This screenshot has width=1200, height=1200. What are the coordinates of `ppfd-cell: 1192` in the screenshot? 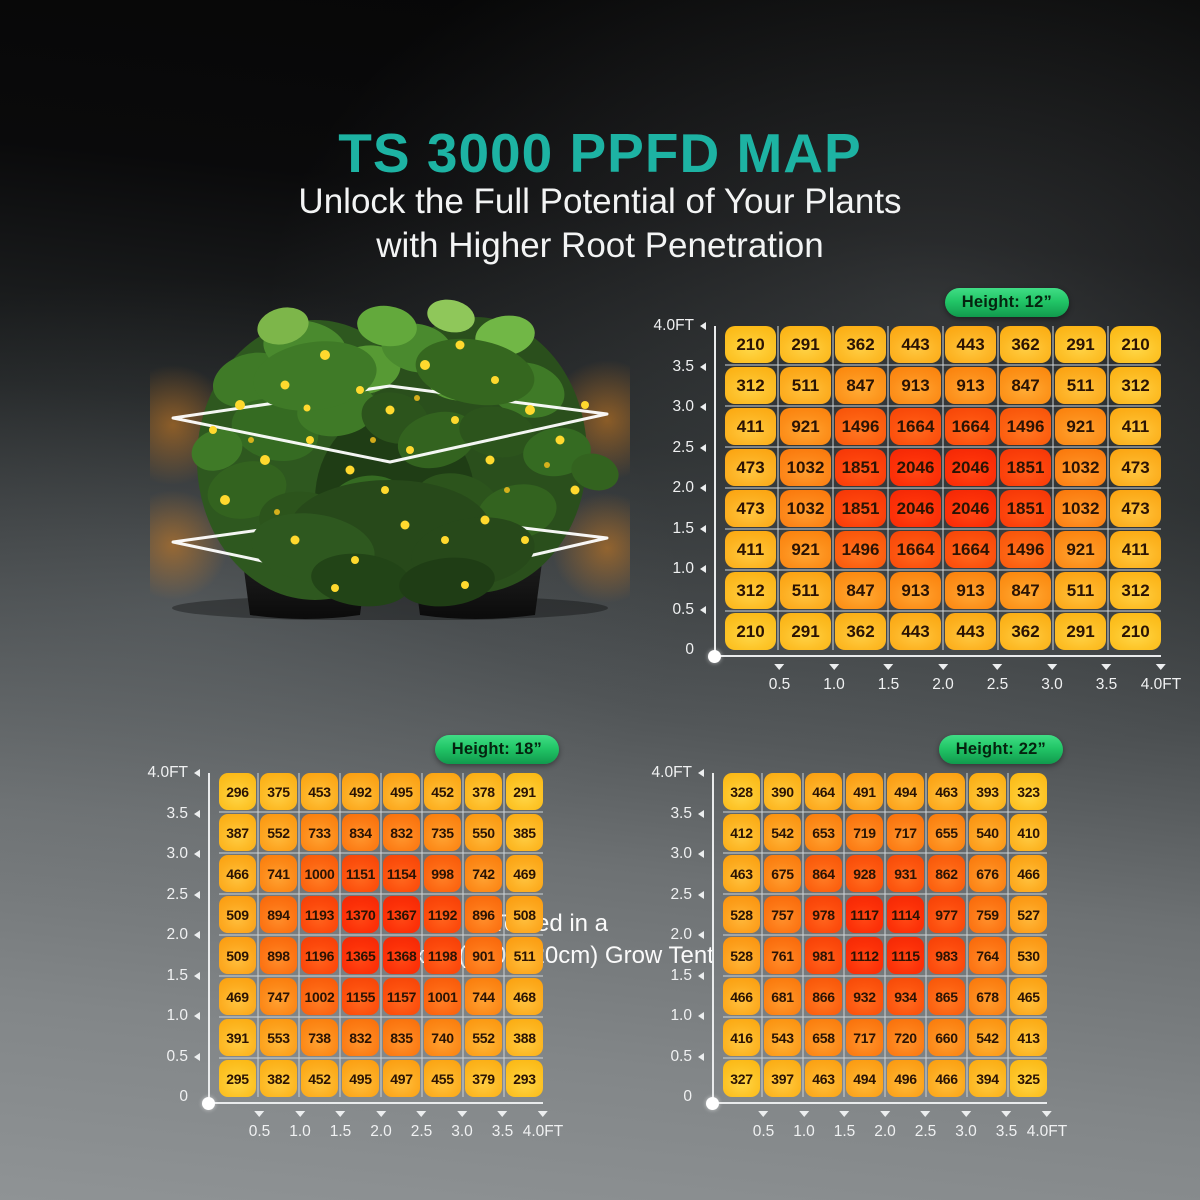 It's located at (442, 914).